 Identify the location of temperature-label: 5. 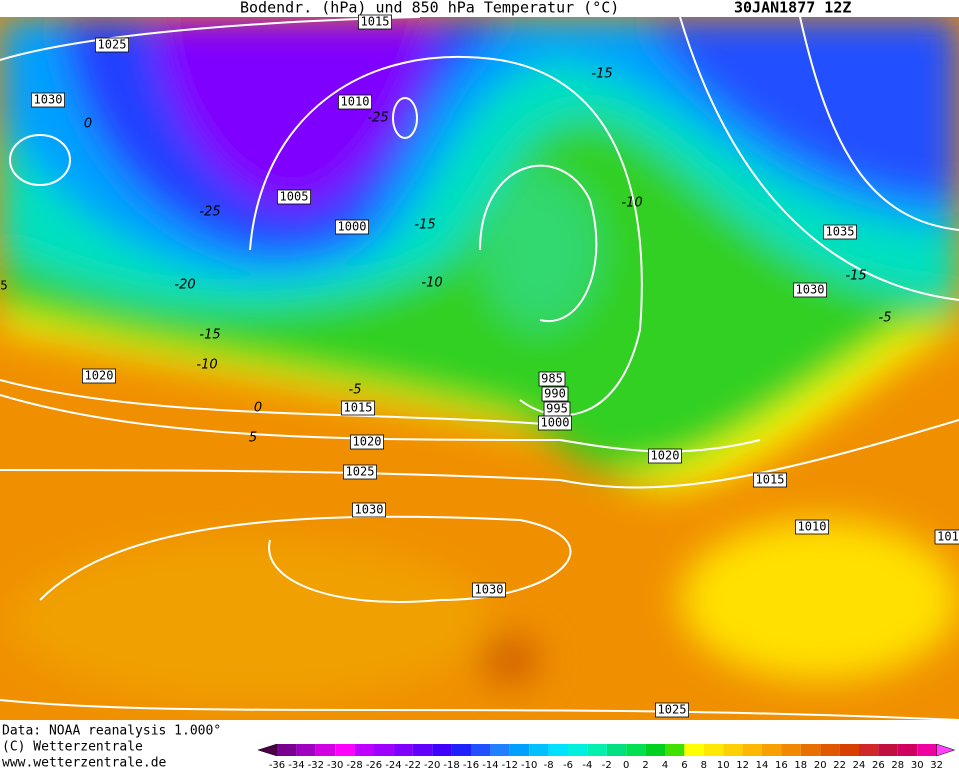
(253, 438).